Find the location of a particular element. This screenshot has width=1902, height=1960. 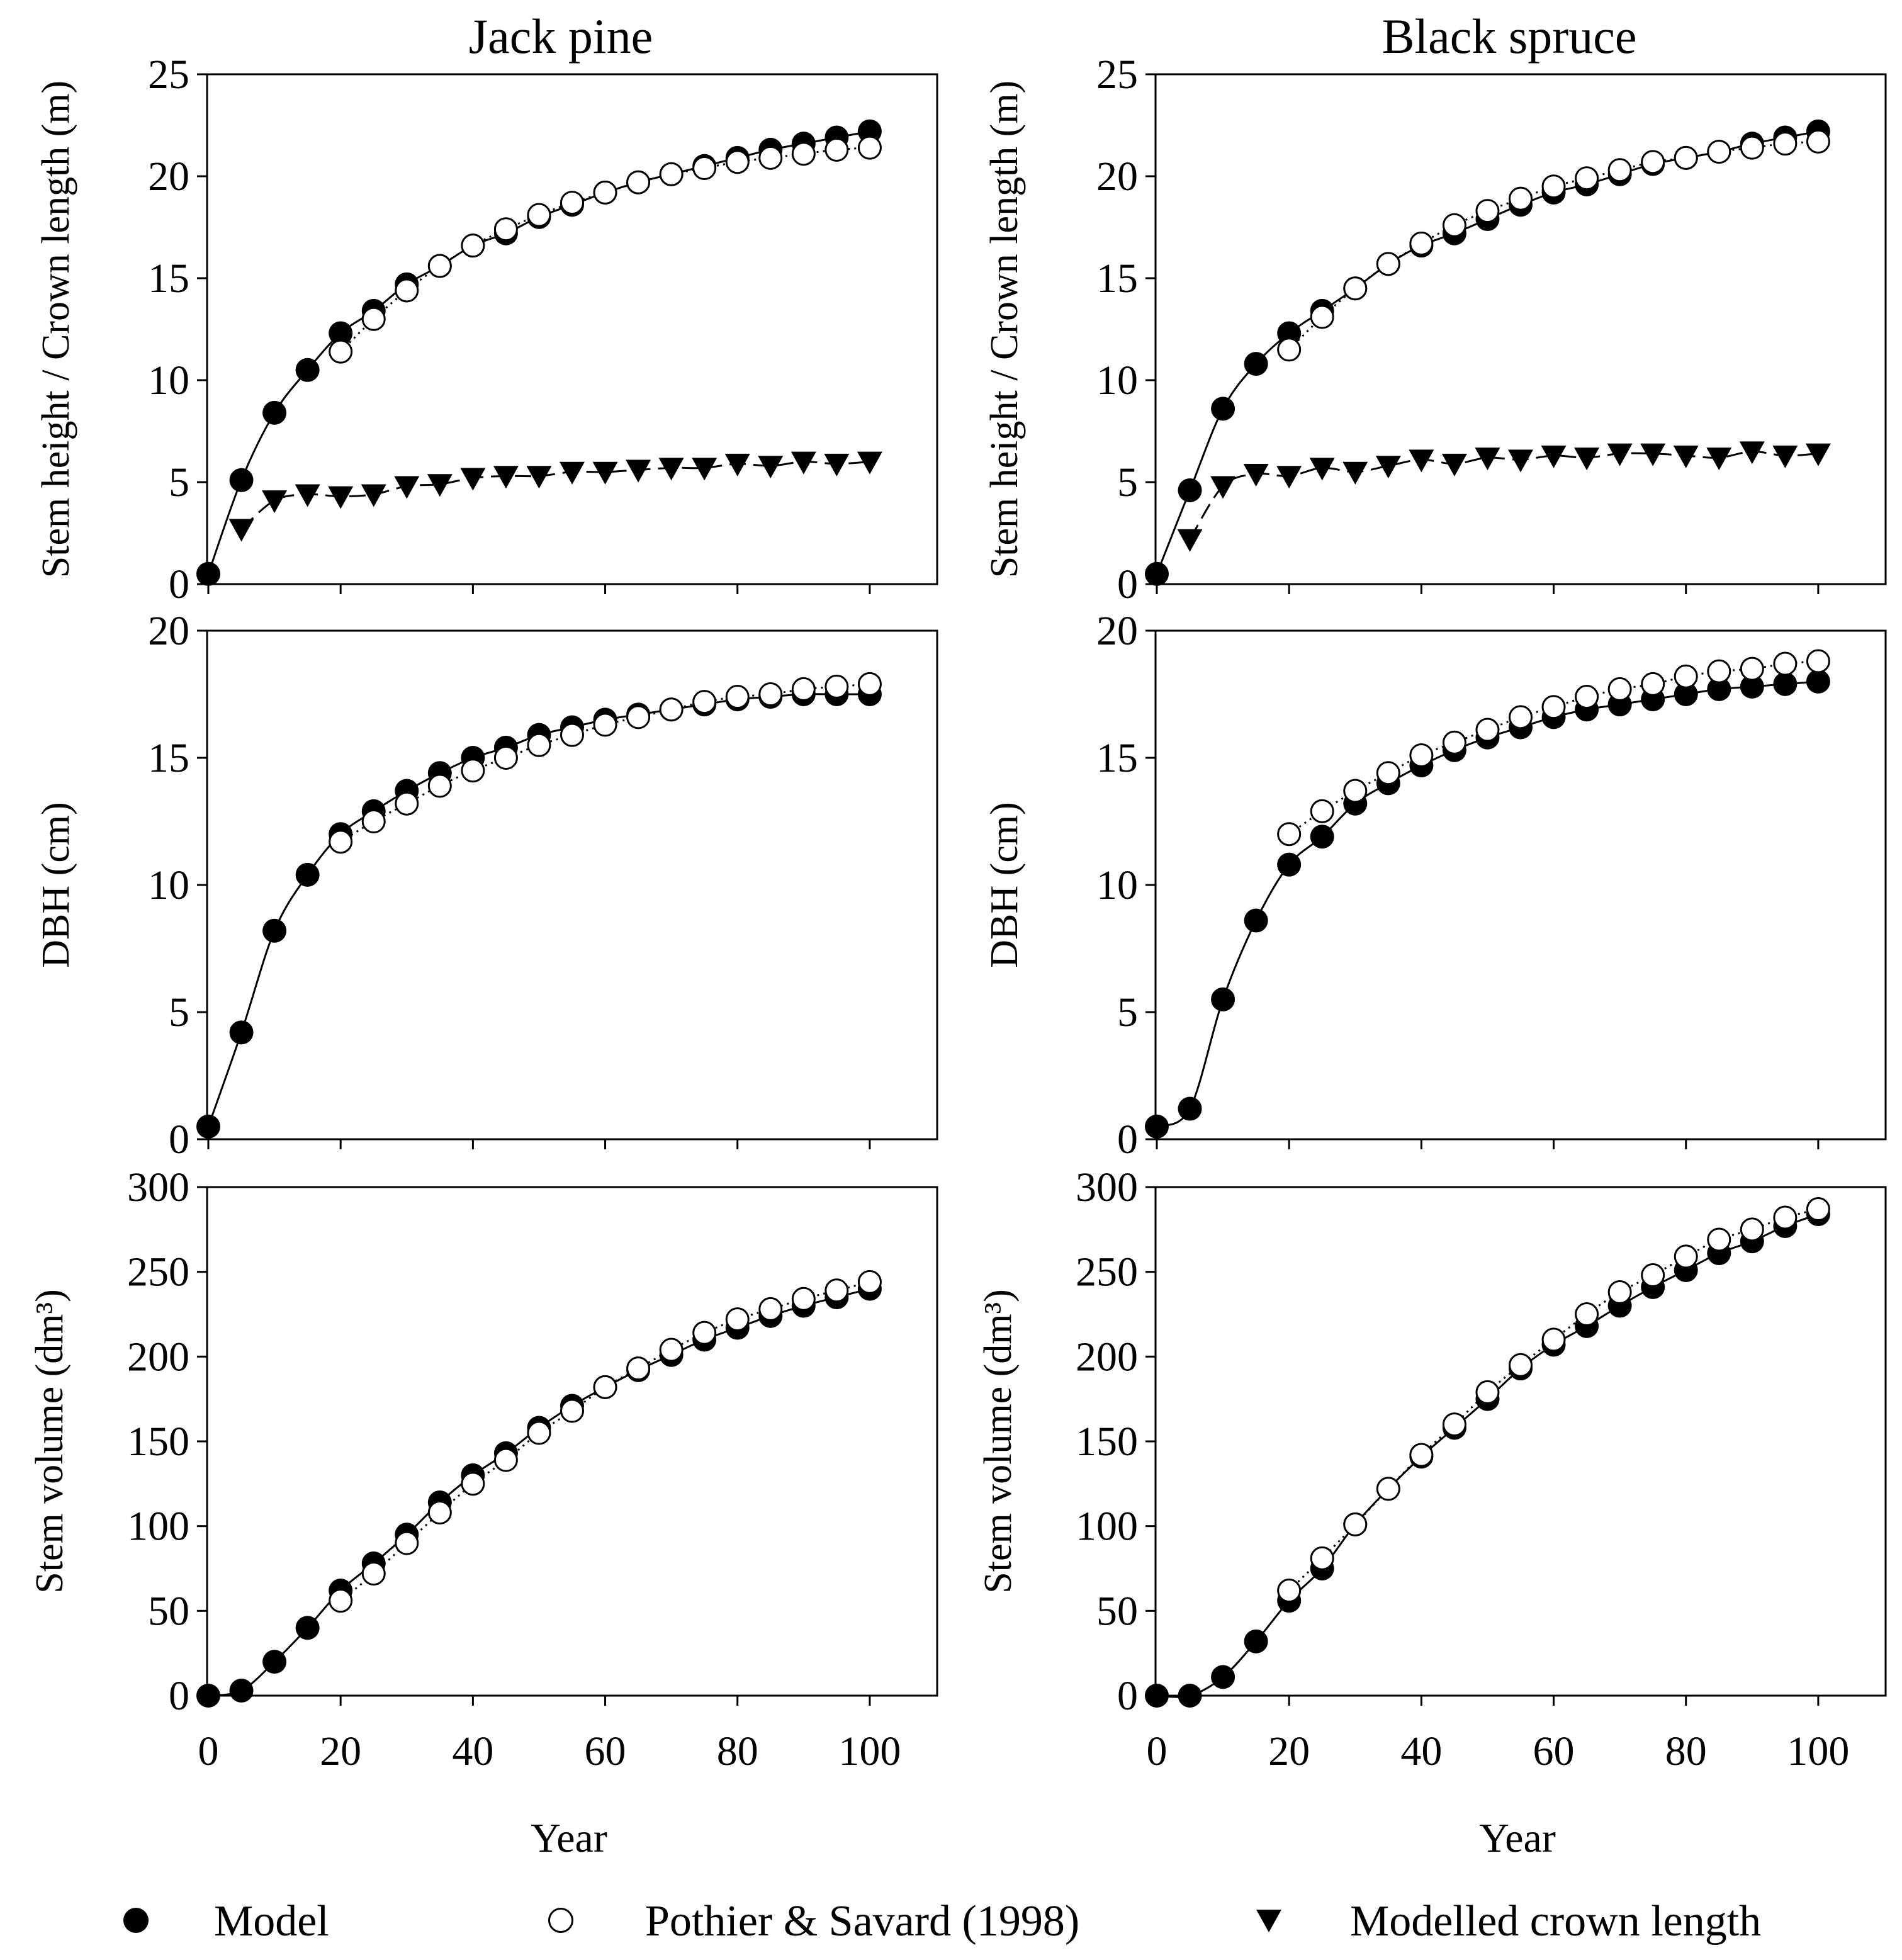

x-tick-label: 20 is located at coordinates (340, 1751).